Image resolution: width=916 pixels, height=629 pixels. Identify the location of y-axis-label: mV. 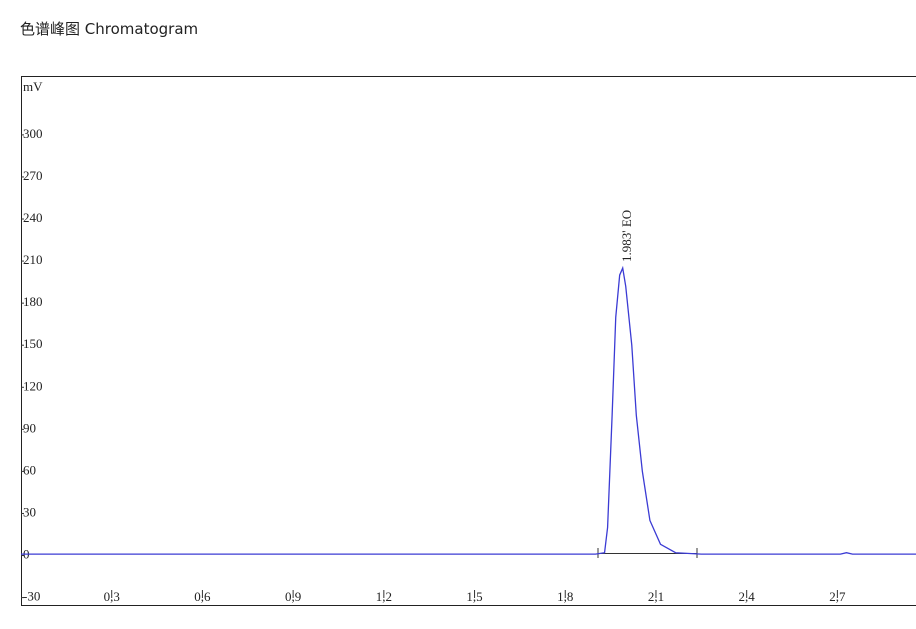
(33, 86).